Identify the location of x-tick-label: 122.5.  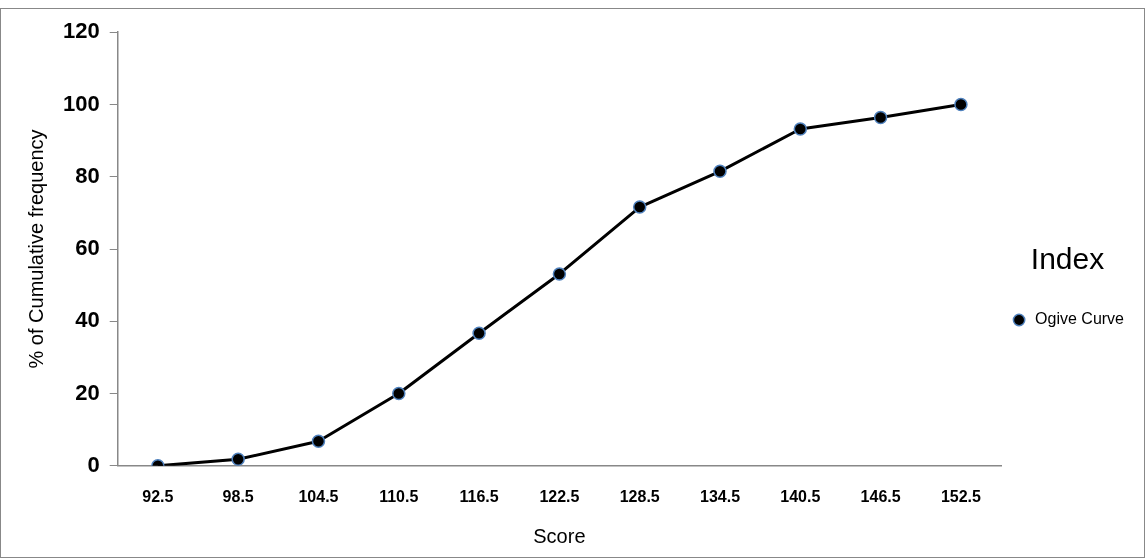
(559, 496).